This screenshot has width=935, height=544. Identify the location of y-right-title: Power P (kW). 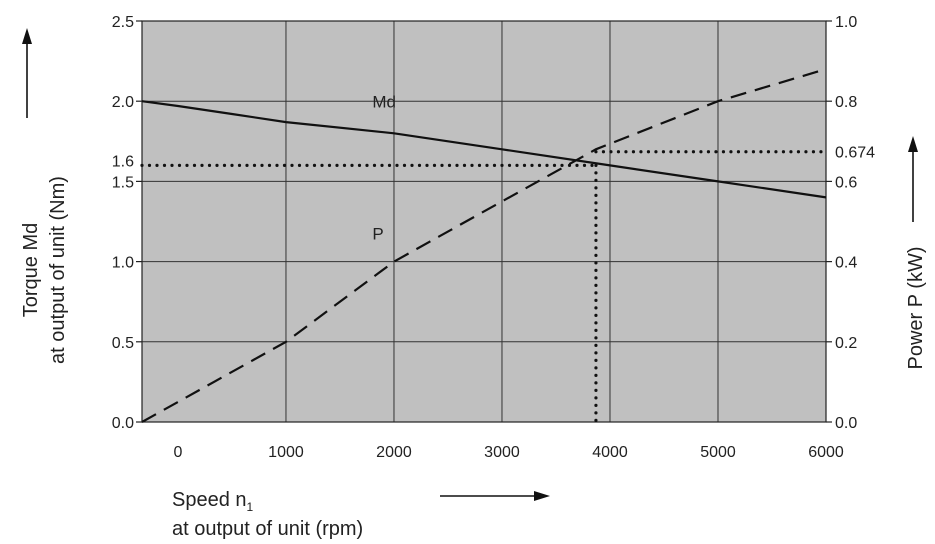
(916, 252).